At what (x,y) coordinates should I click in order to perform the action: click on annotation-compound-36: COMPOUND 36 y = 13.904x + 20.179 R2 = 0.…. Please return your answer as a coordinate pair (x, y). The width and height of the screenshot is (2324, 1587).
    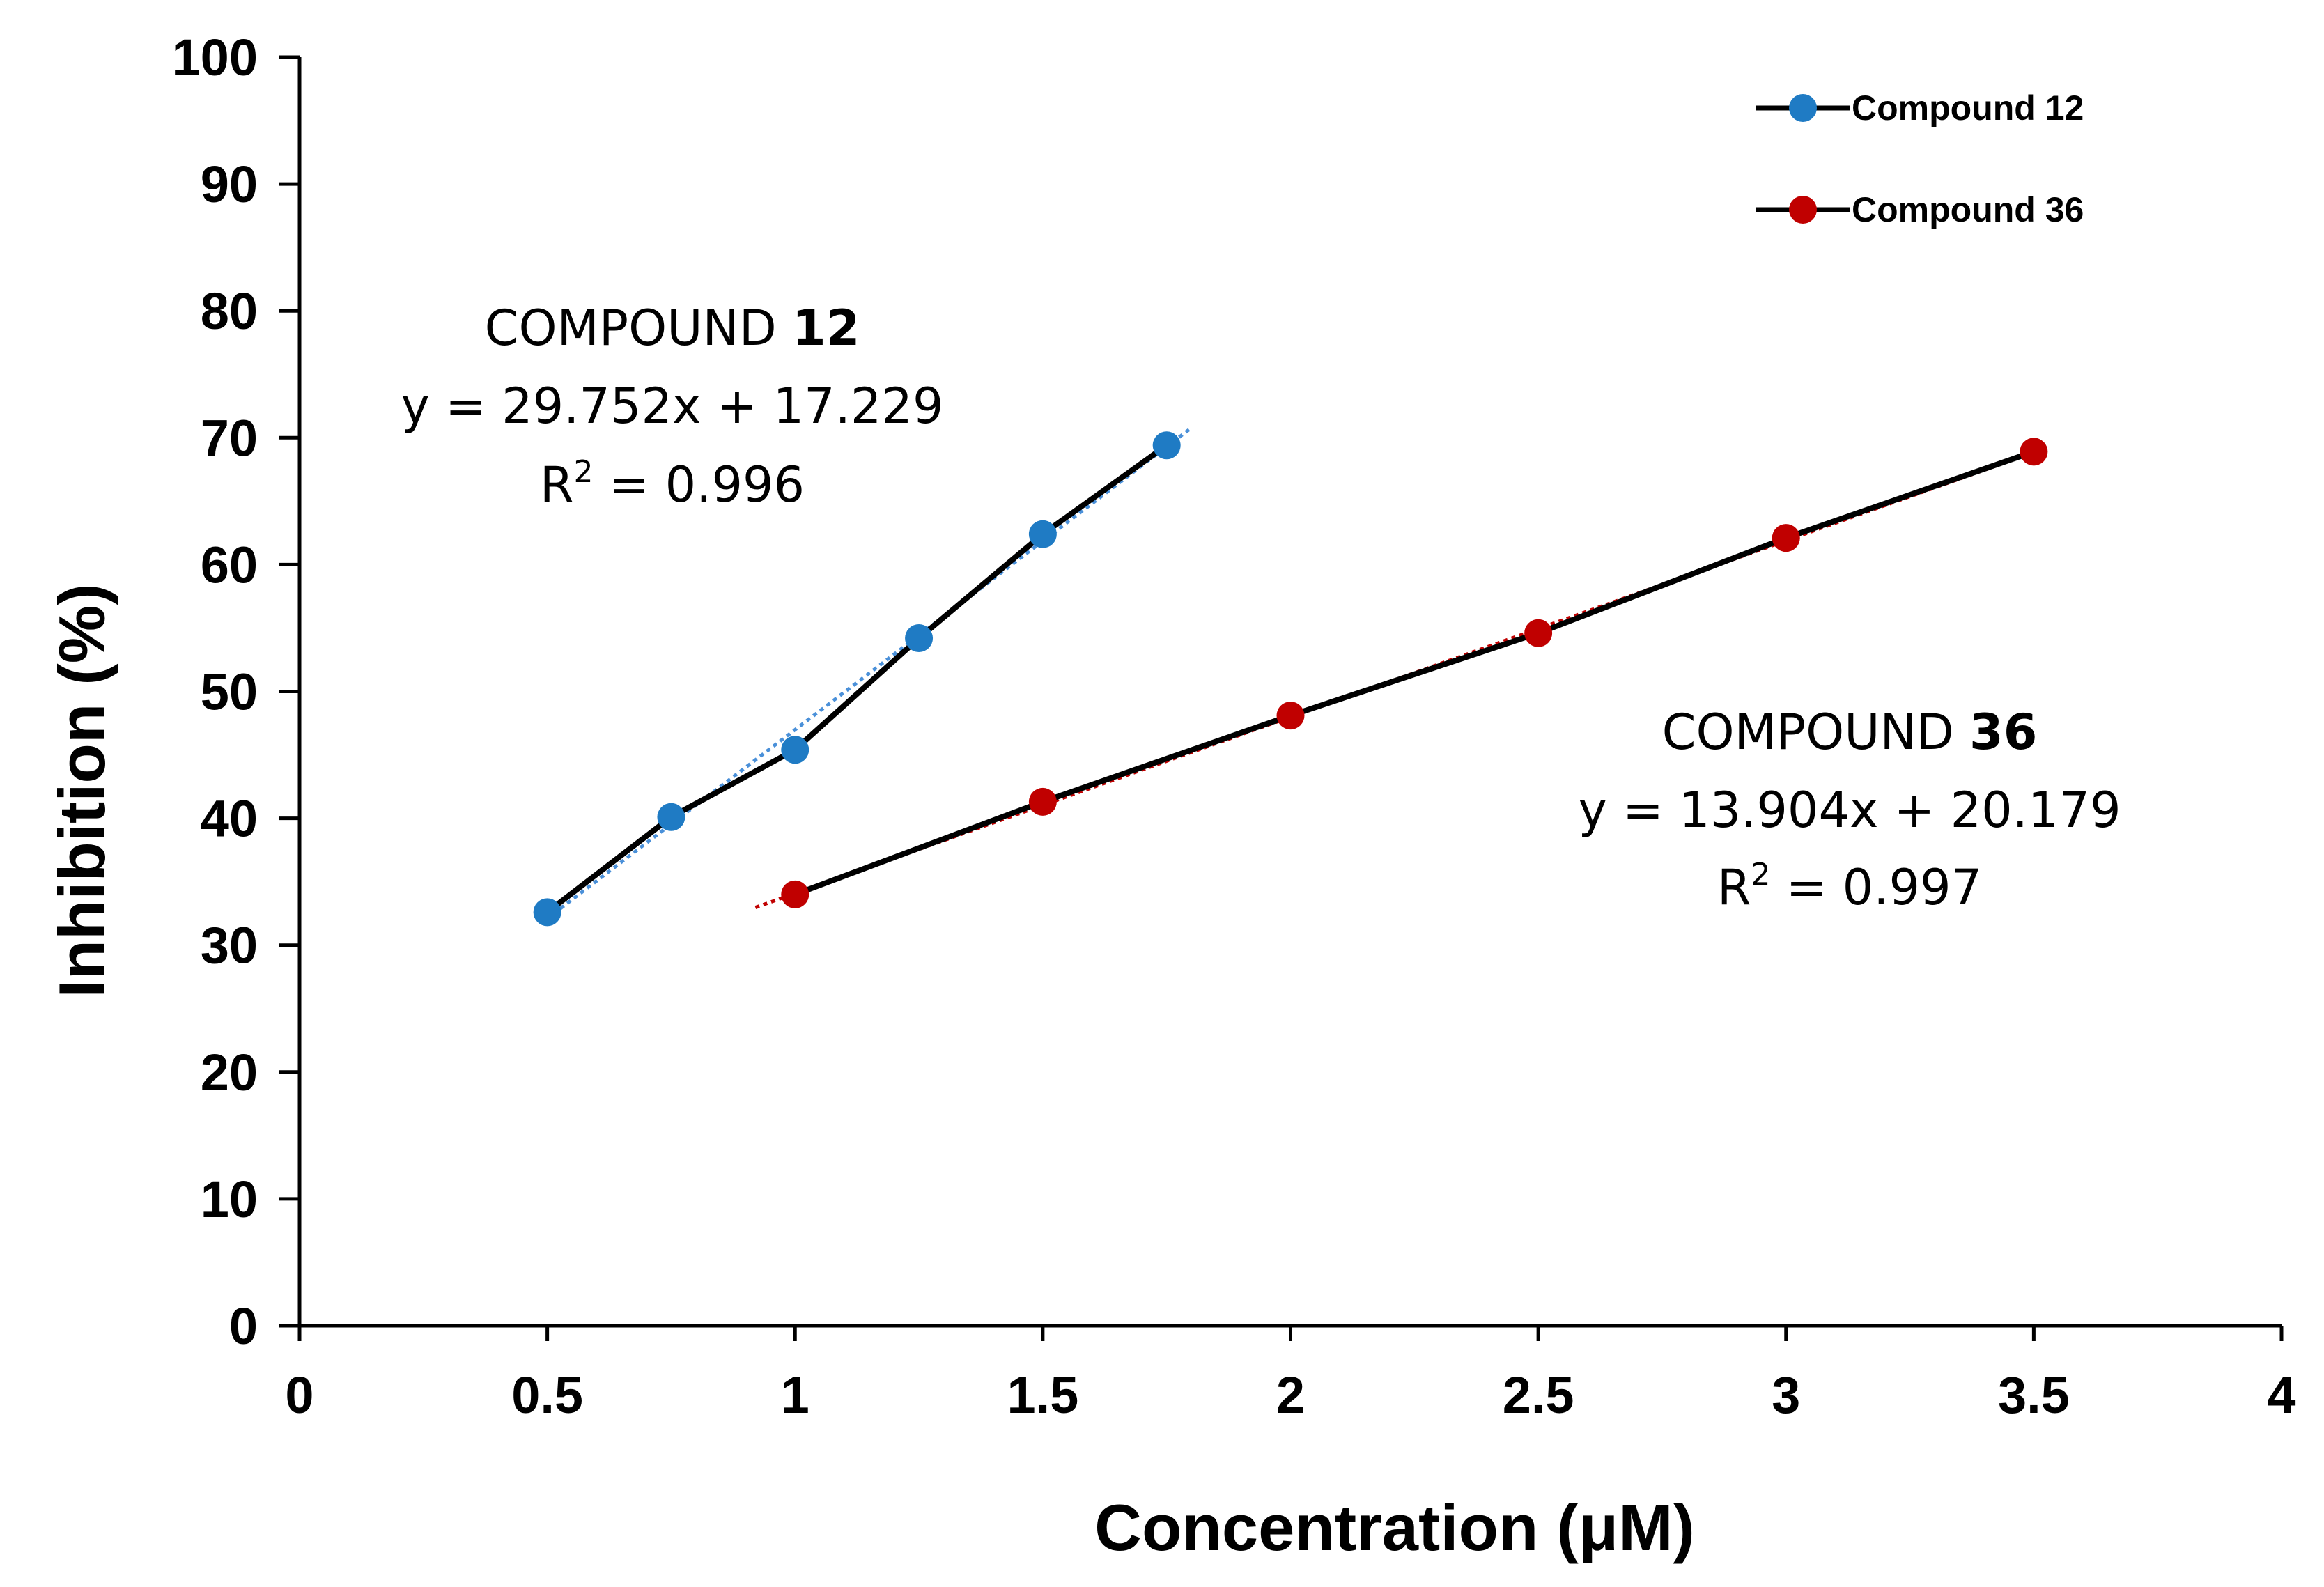
    Looking at the image, I should click on (1849, 810).